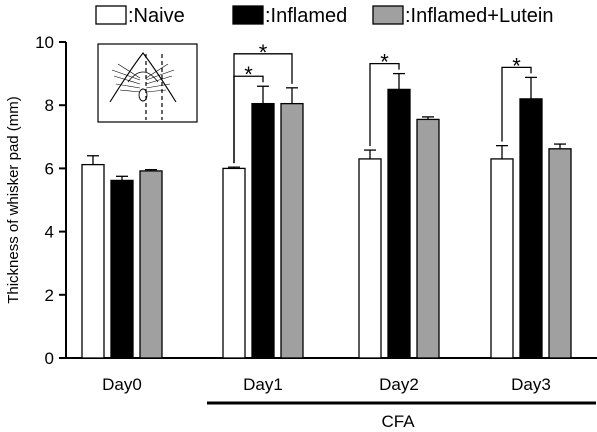 The width and height of the screenshot is (597, 432). Describe the element at coordinates (44, 42) in the screenshot. I see `y-tick-label: 10` at that location.